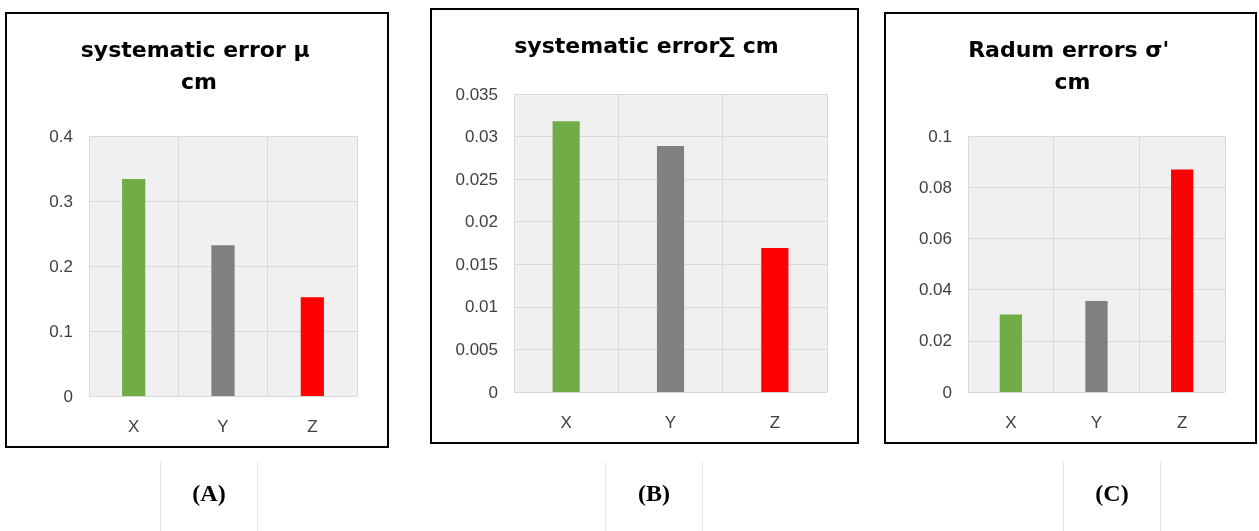 This screenshot has height=531, width=1259. Describe the element at coordinates (646, 45) in the screenshot. I see `chart-title: systematic error∑ cm` at that location.